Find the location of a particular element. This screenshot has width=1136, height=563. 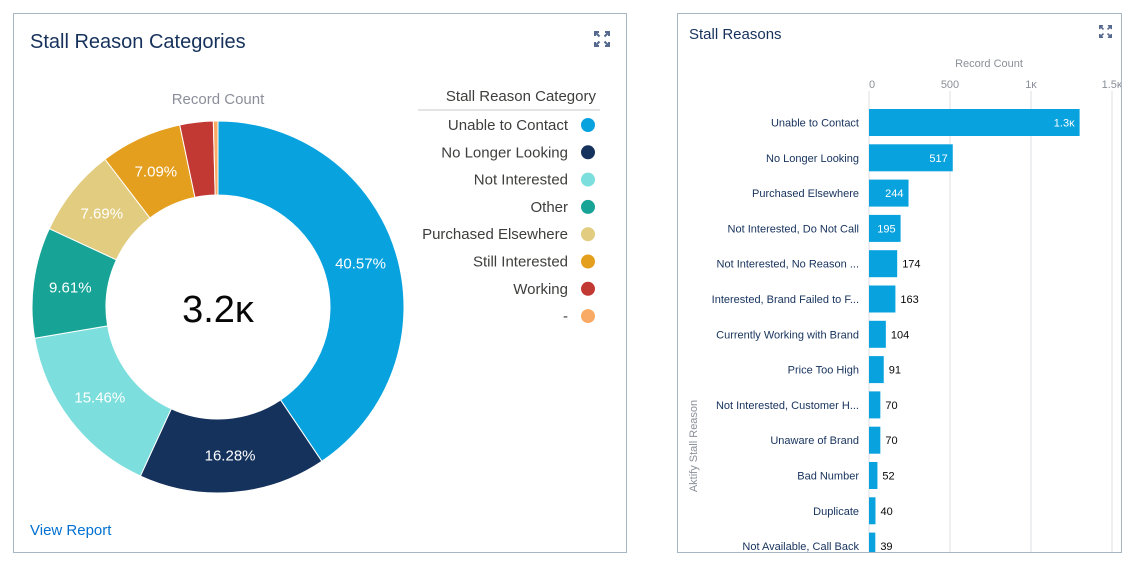

legend-item-label: Purchased Elsewhere is located at coordinates (495, 234).